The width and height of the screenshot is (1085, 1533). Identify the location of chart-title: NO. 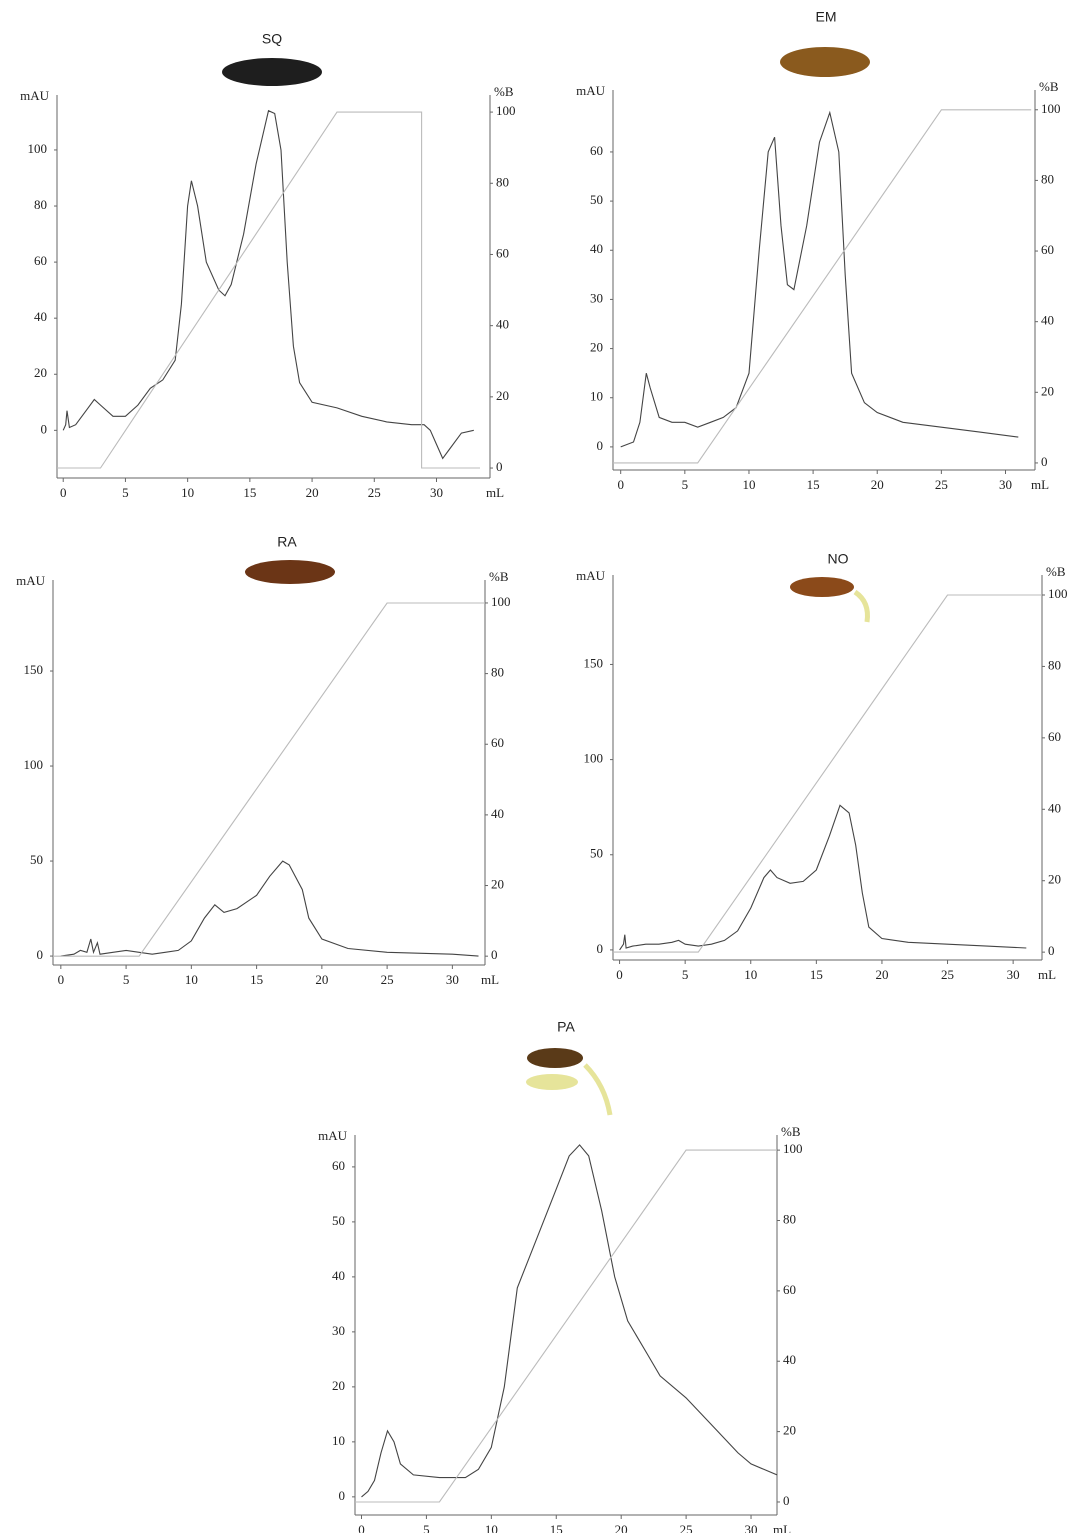
(838, 559).